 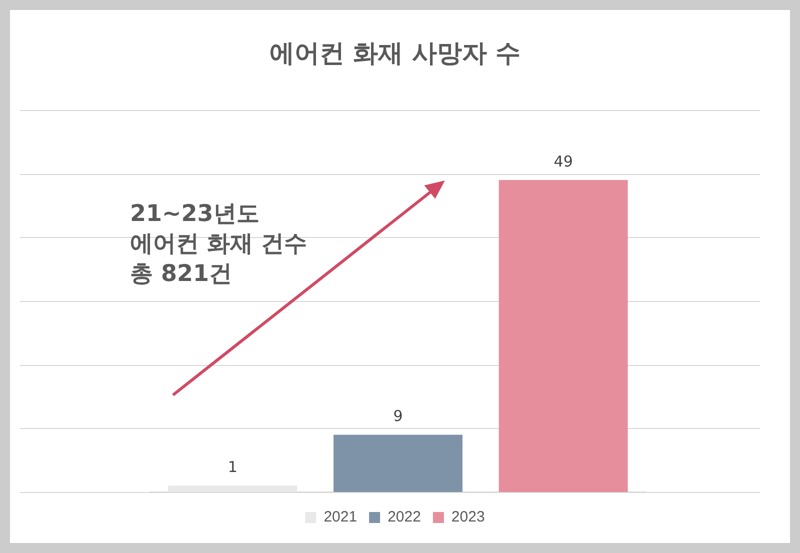 I want to click on data-label: 49, so click(x=563, y=161).